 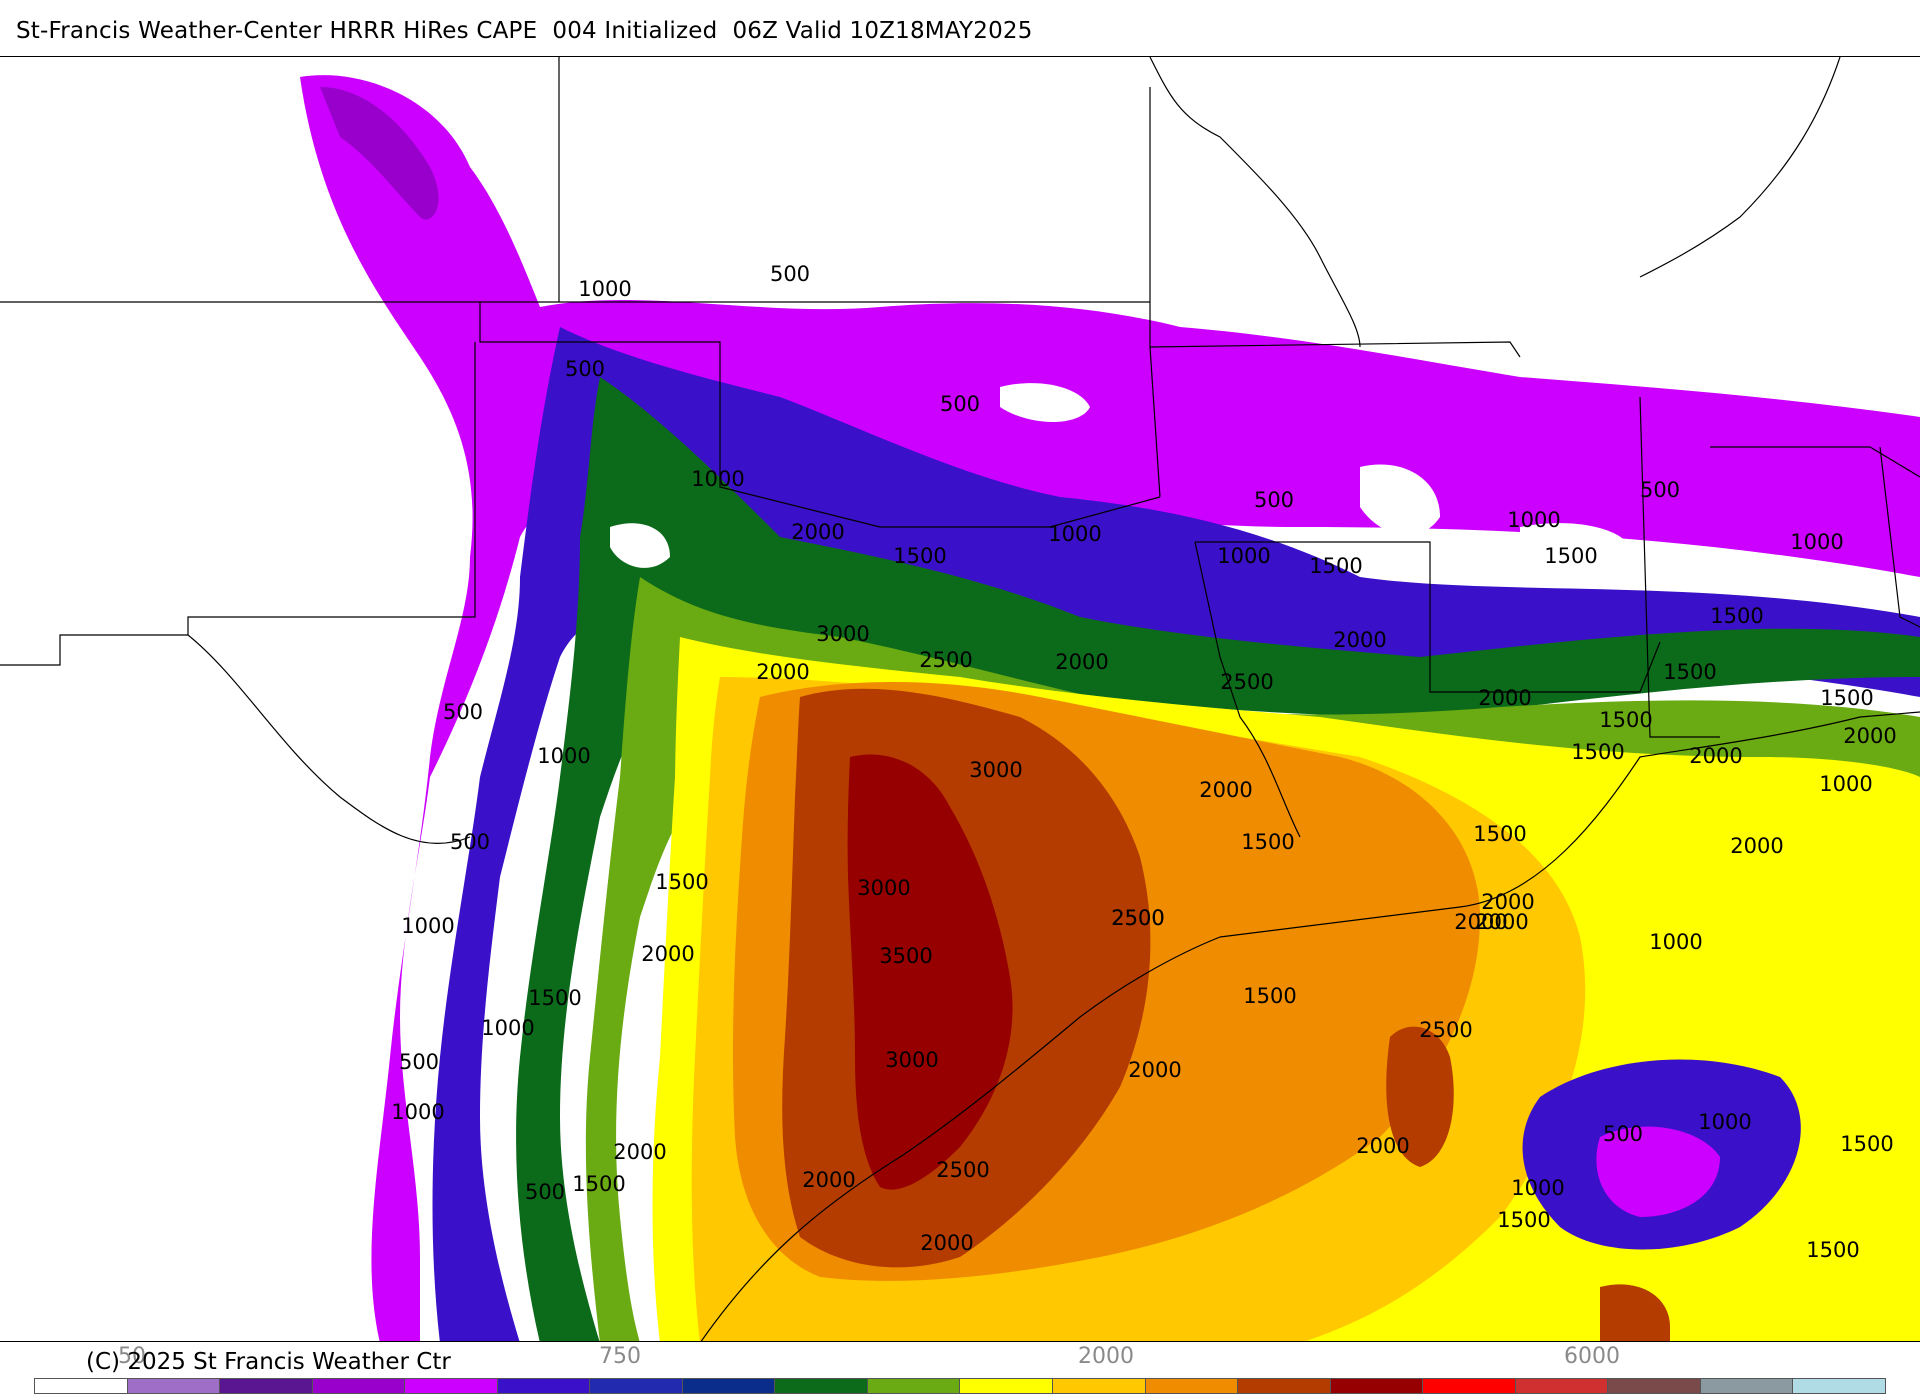 What do you see at coordinates (1106, 1356) in the screenshot?
I see `colorbar-tick-label: 2000` at bounding box center [1106, 1356].